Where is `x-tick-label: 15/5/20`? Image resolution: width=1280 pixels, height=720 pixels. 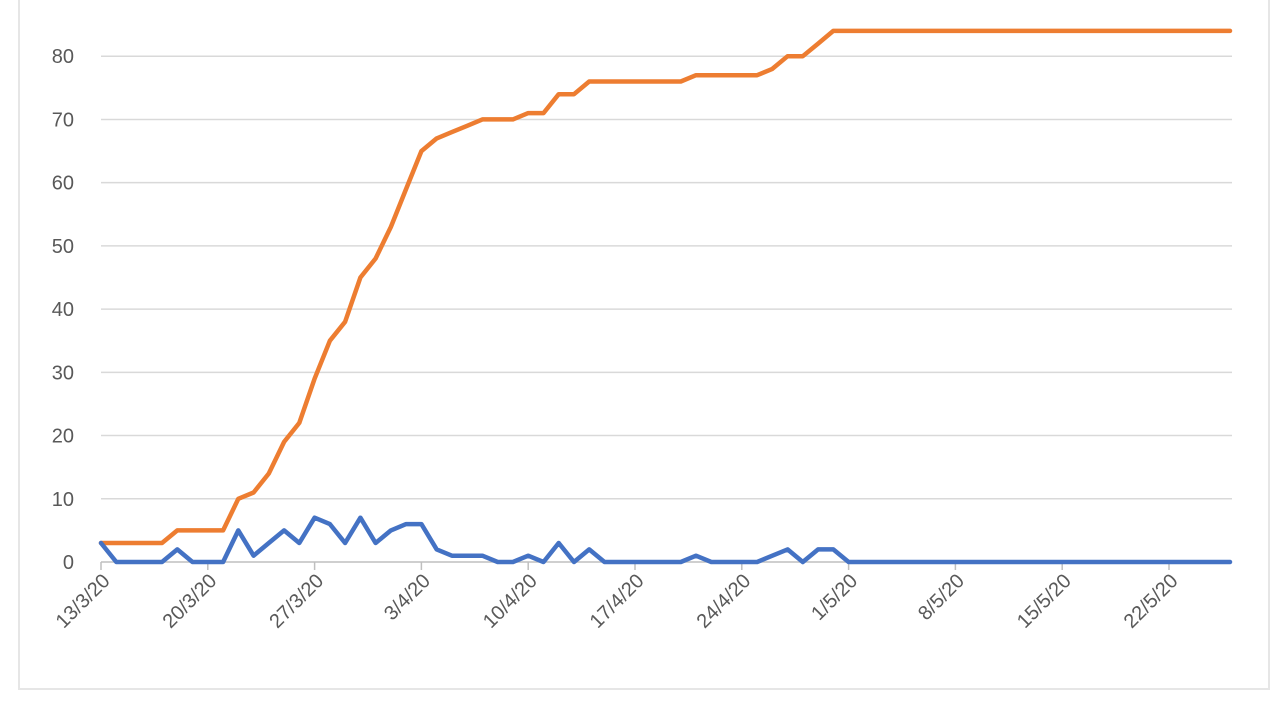
x-tick-label: 15/5/20 is located at coordinates (1044, 601).